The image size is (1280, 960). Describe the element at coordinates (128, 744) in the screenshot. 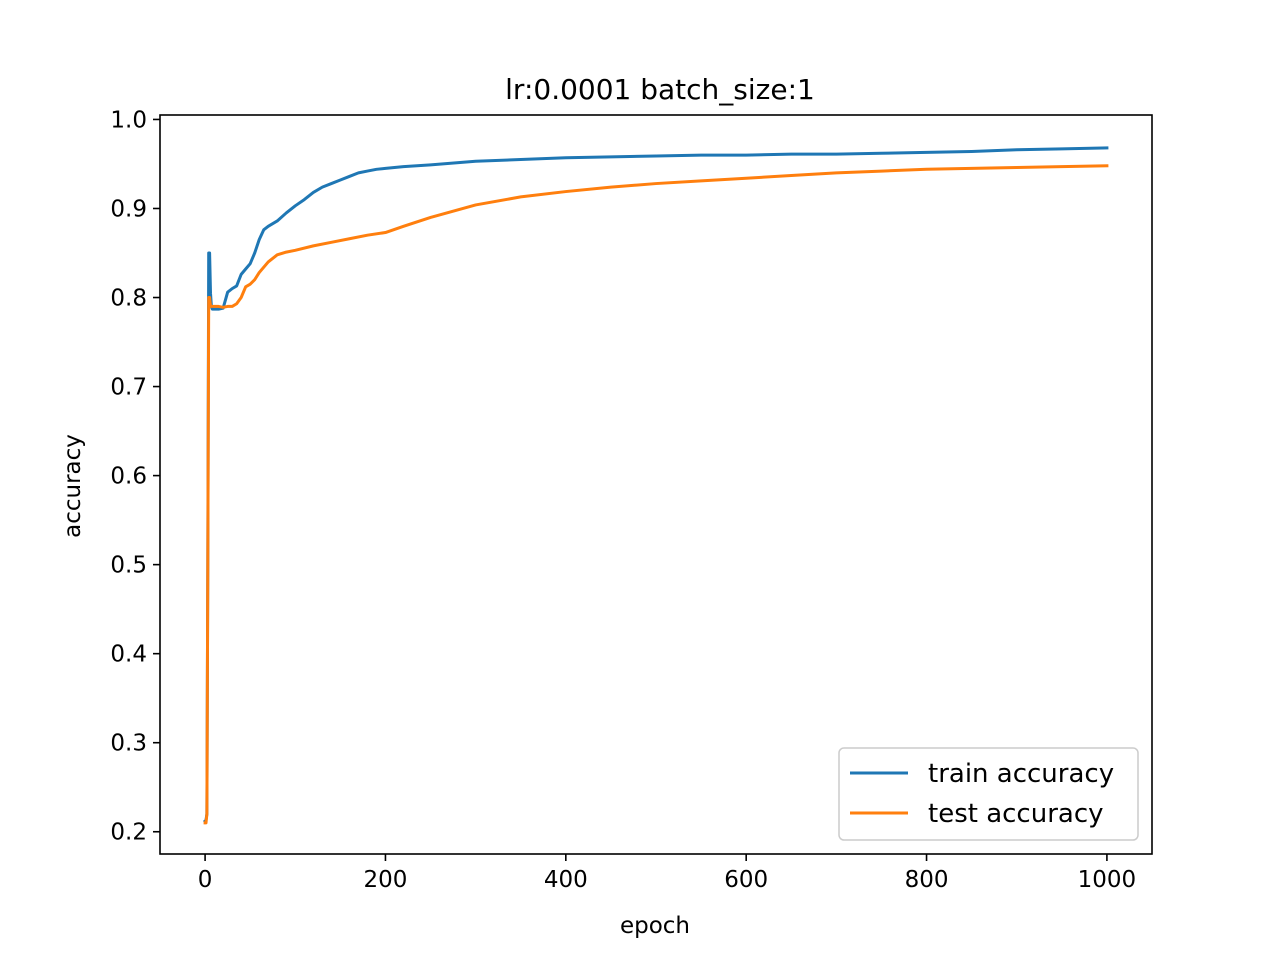

I see `y-tick-label: 0.3` at that location.